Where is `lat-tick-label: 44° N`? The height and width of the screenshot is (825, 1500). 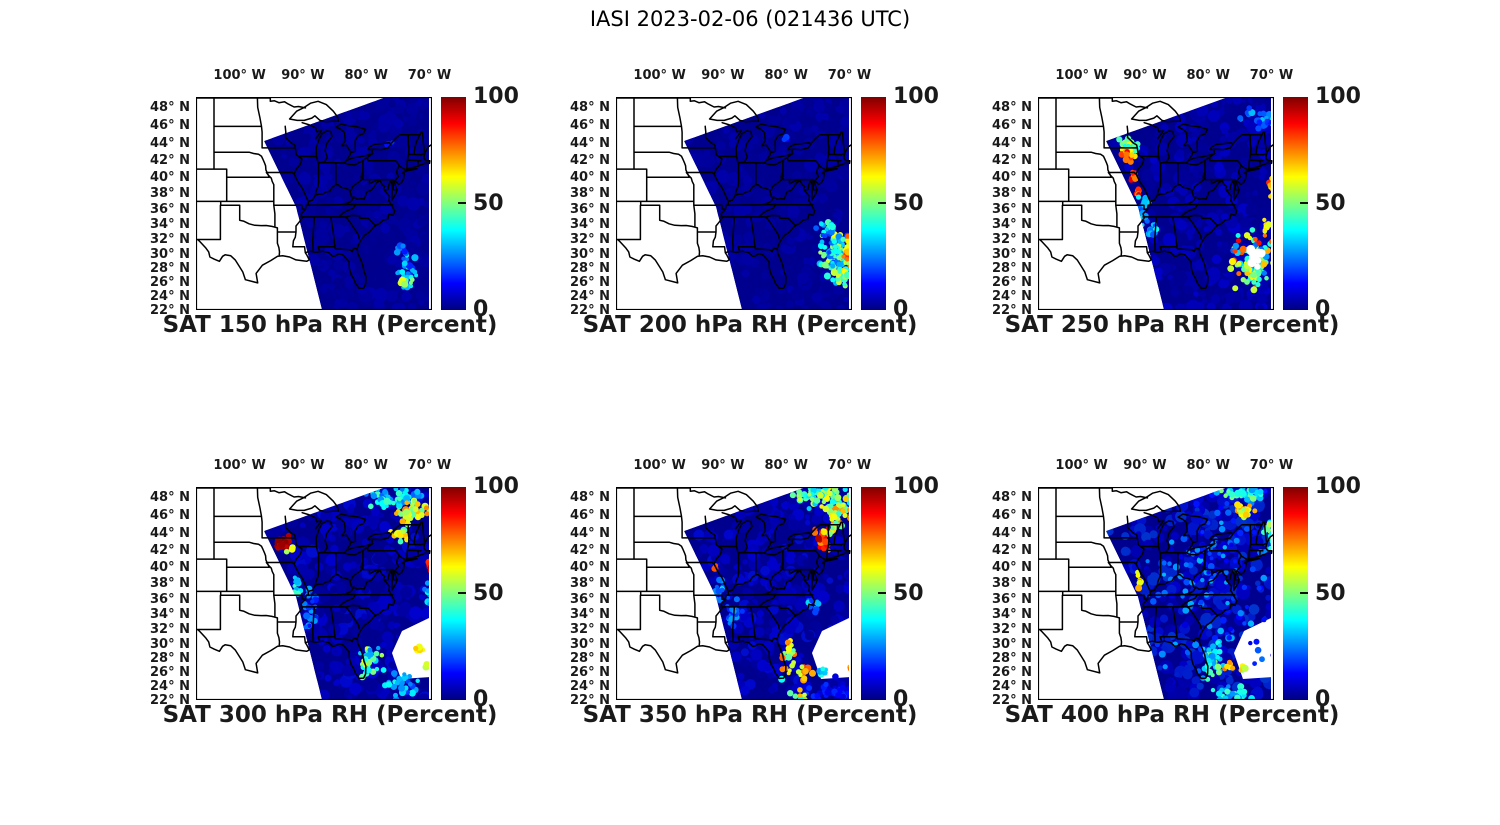 lat-tick-label: 44° N is located at coordinates (1012, 534).